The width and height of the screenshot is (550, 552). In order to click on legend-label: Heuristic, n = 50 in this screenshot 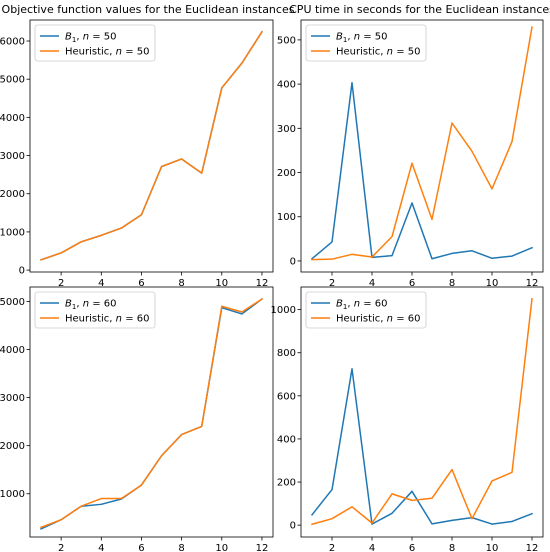, I will do `click(107, 52)`.